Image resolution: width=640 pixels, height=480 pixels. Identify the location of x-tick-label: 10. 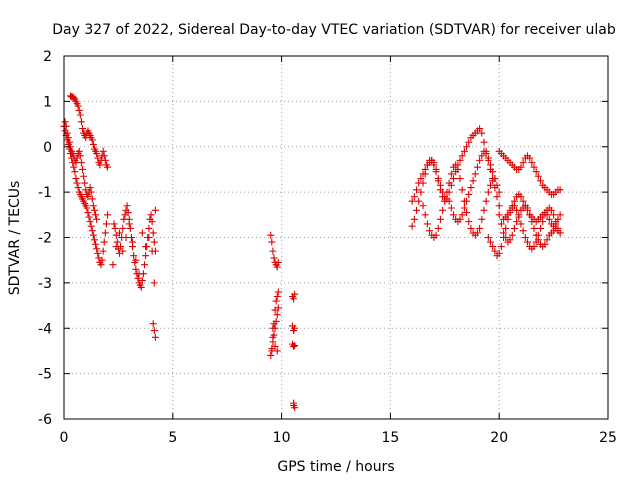
(282, 438).